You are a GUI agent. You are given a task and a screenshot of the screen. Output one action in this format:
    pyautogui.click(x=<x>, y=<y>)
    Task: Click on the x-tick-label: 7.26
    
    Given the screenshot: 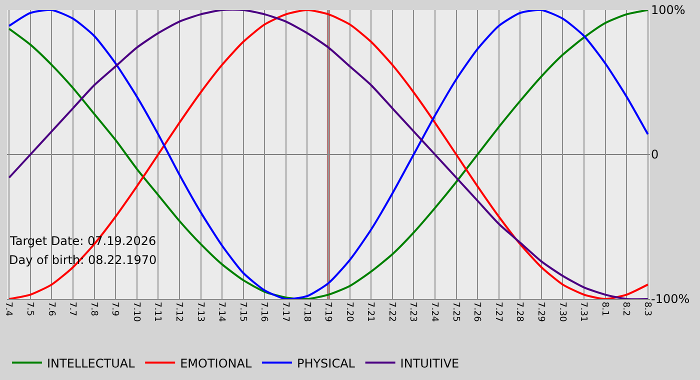 What is the action you would take?
    pyautogui.click(x=477, y=312)
    